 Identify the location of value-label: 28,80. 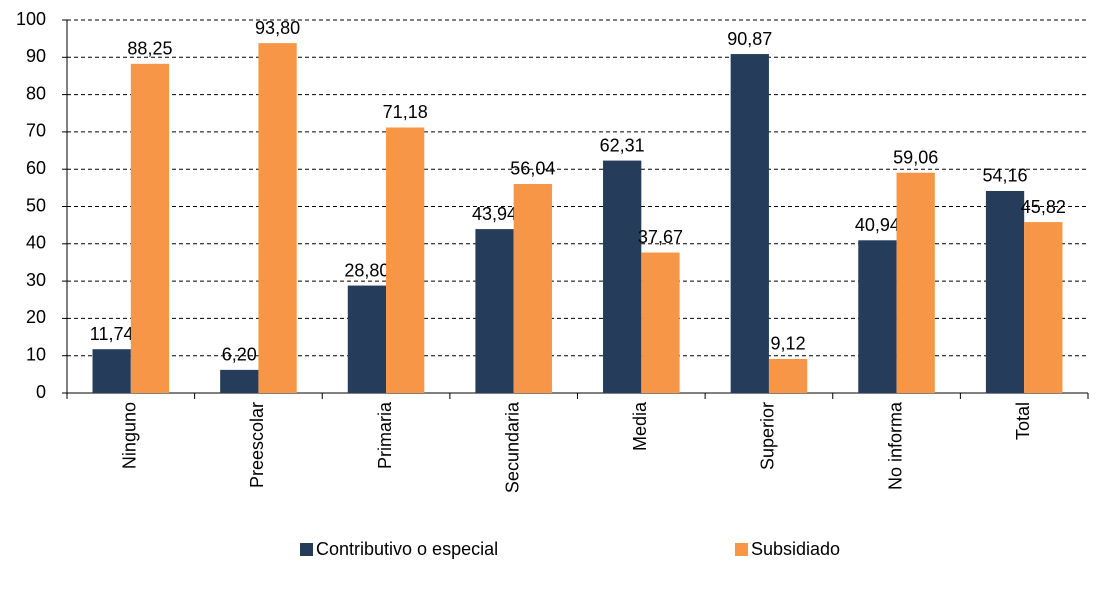
(366, 270).